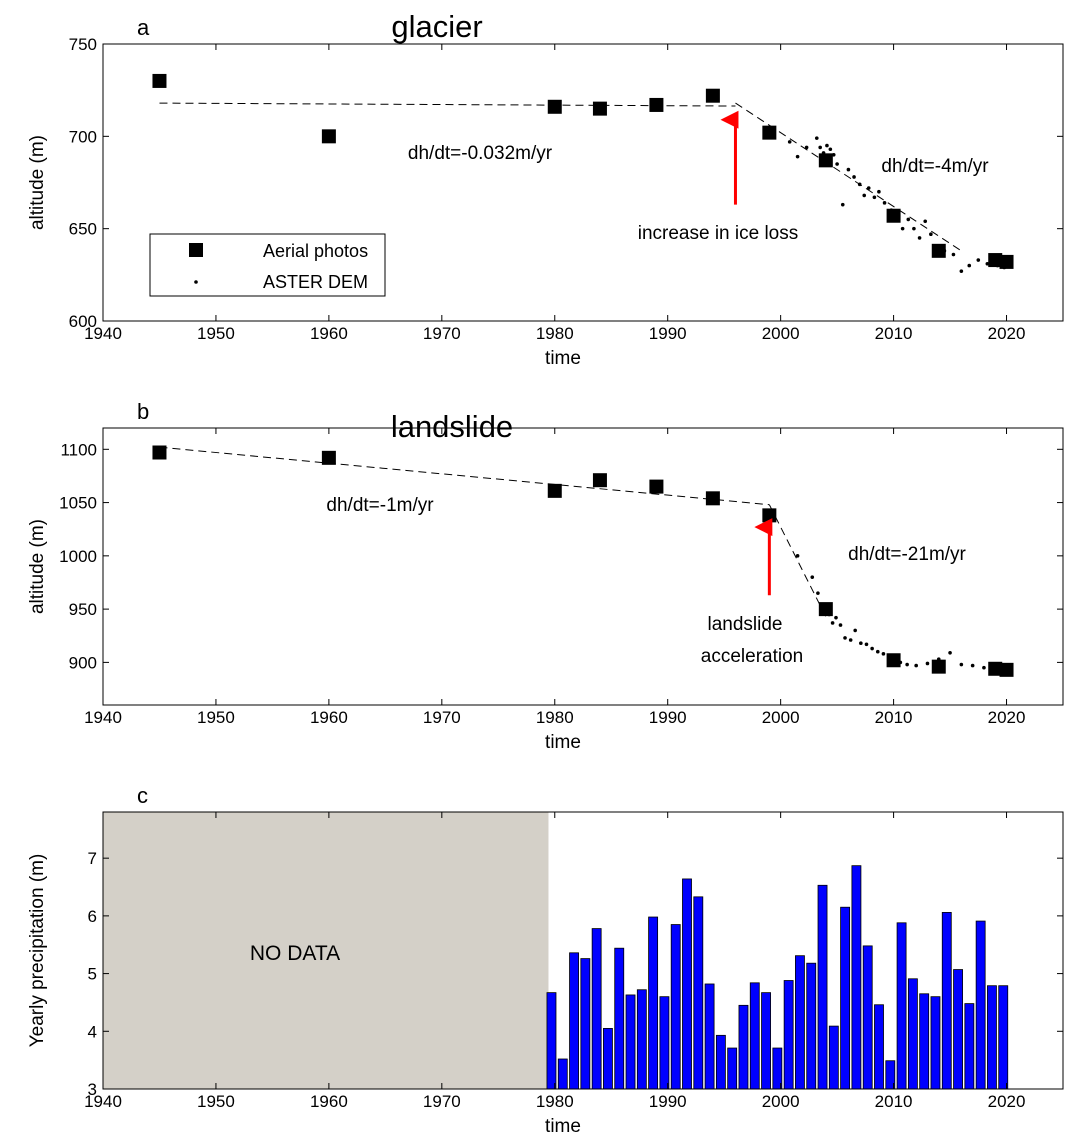 This screenshot has width=1071, height=1145. I want to click on panel-label: b, so click(143, 411).